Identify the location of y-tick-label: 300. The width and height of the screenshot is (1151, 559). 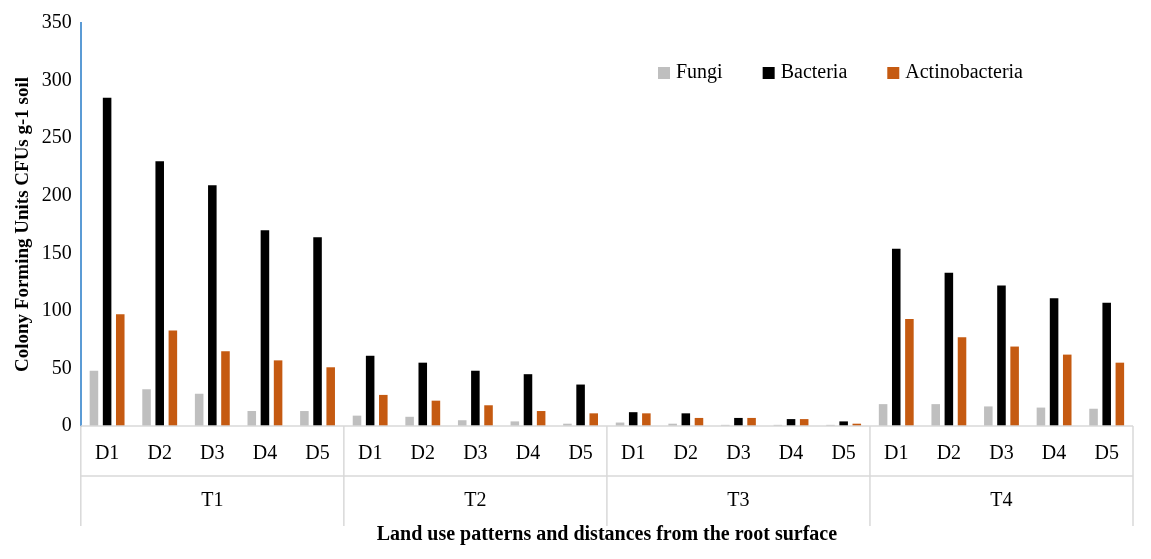
(56, 78).